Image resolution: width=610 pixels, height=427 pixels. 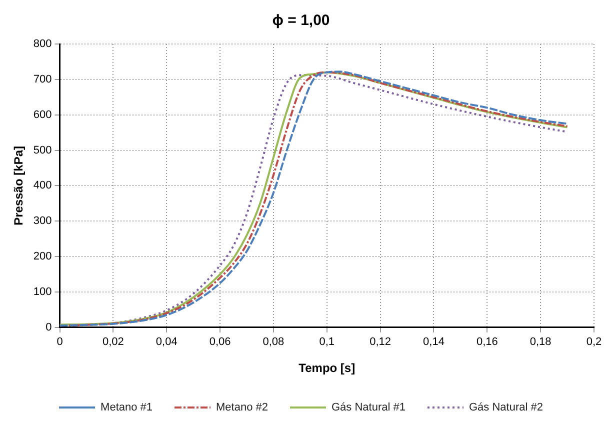 What do you see at coordinates (433, 342) in the screenshot?
I see `x-tick-label: 0,14` at bounding box center [433, 342].